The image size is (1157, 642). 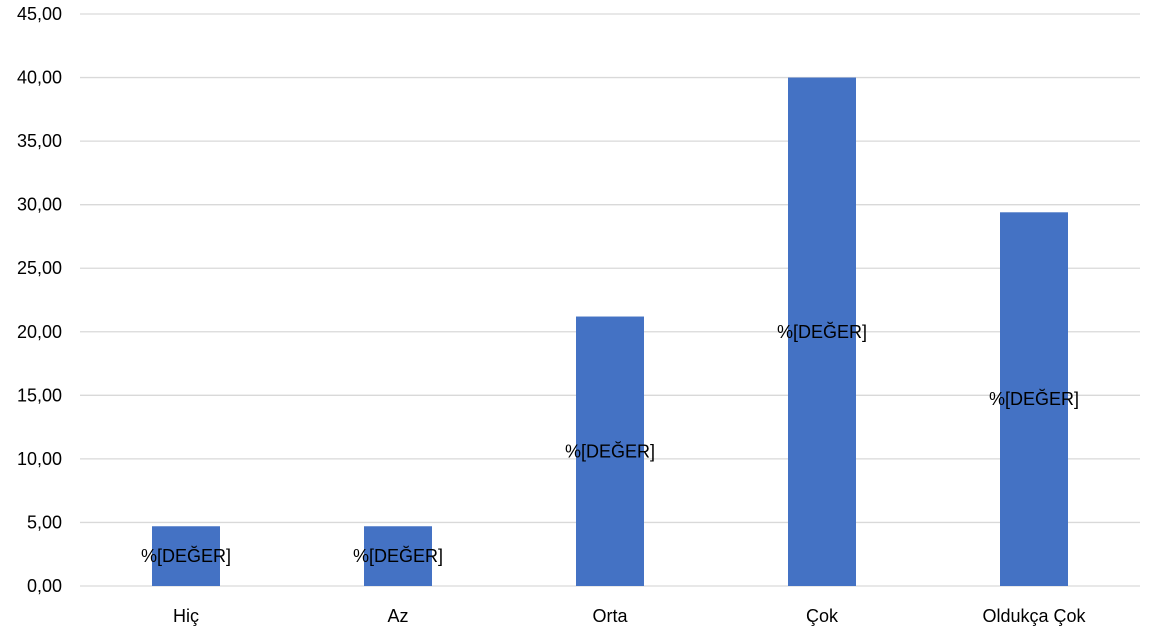 What do you see at coordinates (39, 459) in the screenshot?
I see `y-tick-label: 10,00` at bounding box center [39, 459].